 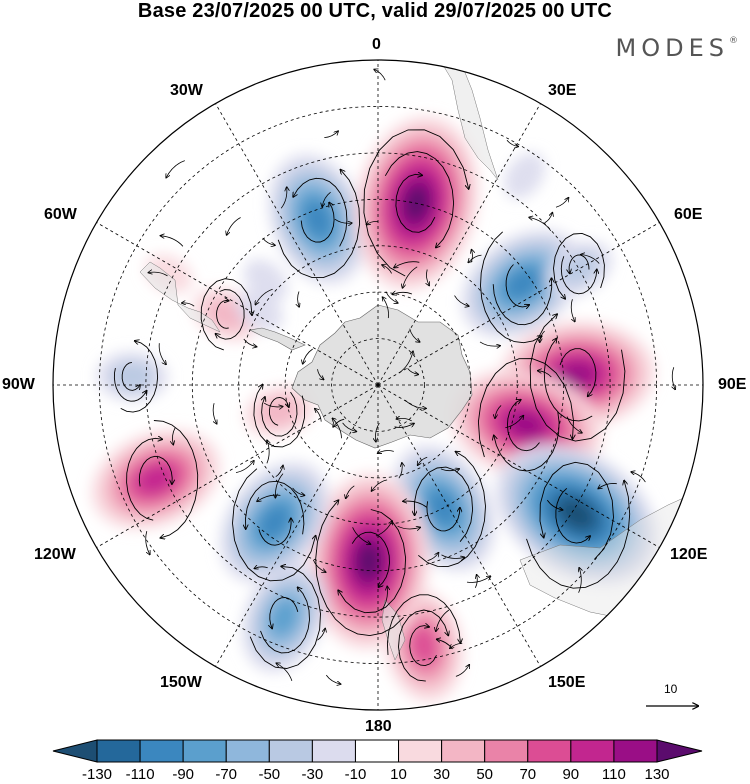 I want to click on parallel-line, so click(x=378, y=385).